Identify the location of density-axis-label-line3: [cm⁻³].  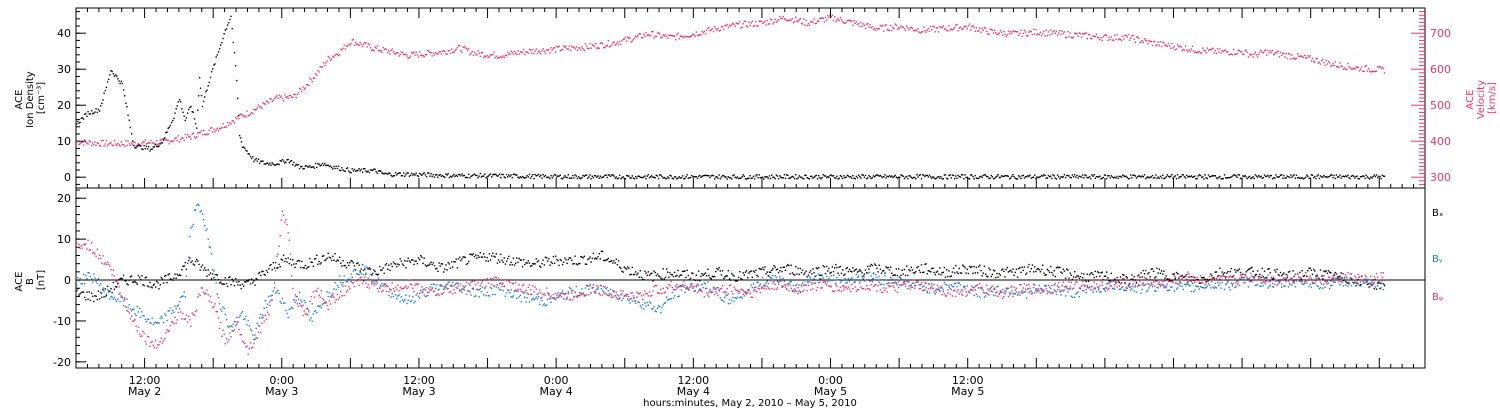
(41, 98).